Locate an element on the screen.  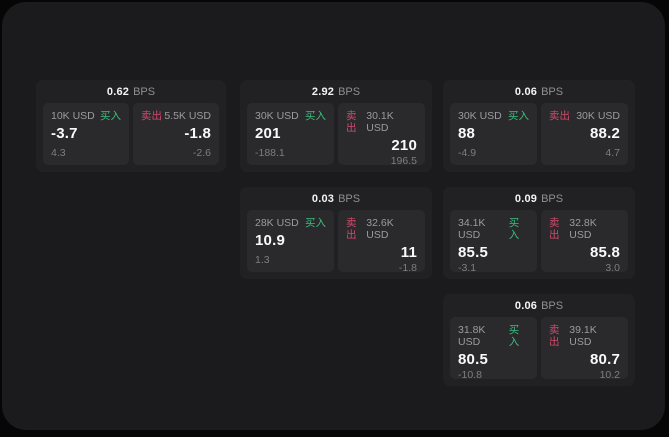
sell-subvalue: 196.5 is located at coordinates (403, 161).